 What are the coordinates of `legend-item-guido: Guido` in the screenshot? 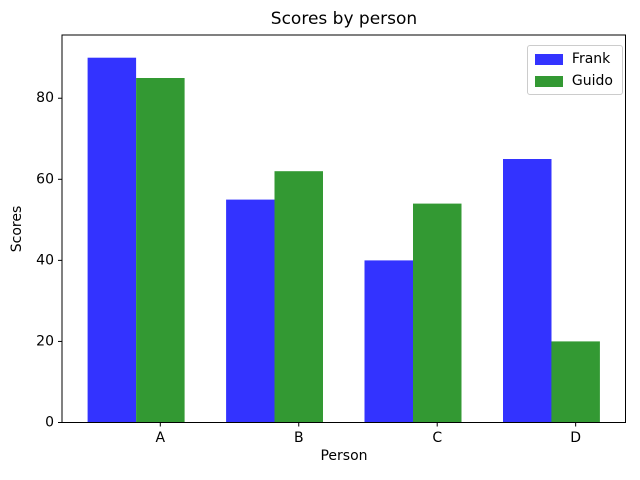 It's located at (573, 81).